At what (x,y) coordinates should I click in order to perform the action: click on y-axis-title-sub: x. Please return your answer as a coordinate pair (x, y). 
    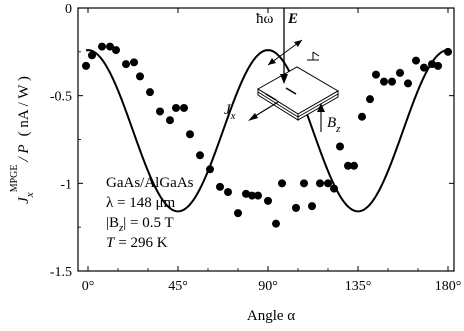
    Looking at the image, I should click on (30, 195).